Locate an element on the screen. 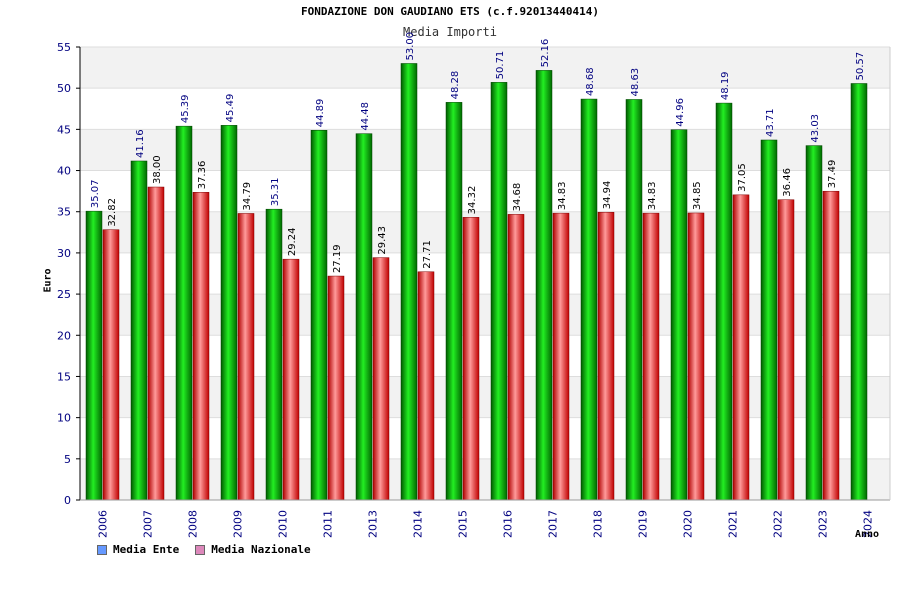  legend-label-ente: Media Ente is located at coordinates (146, 549).